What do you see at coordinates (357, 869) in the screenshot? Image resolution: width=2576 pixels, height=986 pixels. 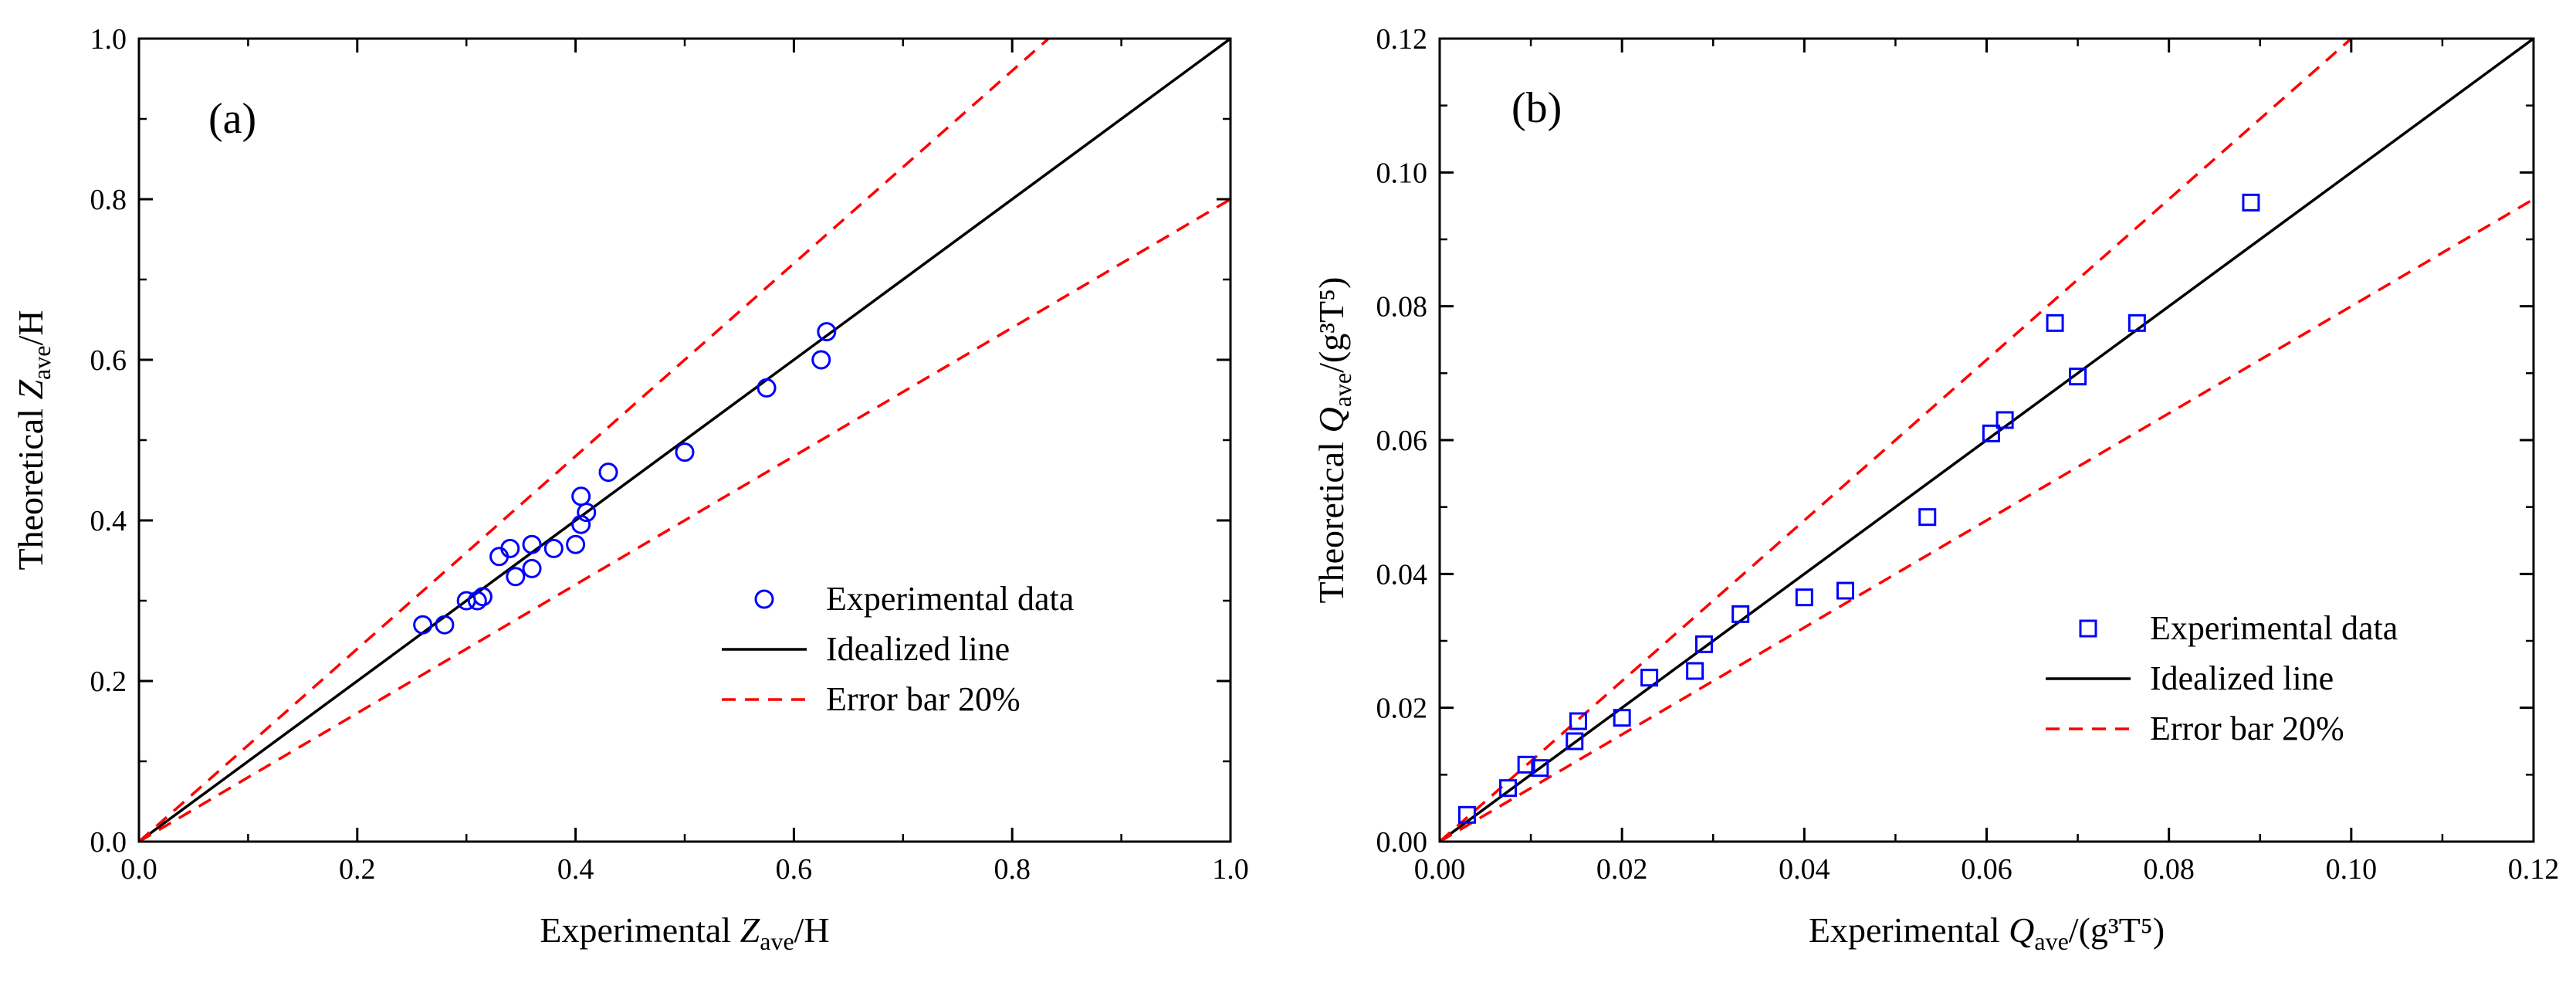 I see `x-tick-label: 0.2` at bounding box center [357, 869].